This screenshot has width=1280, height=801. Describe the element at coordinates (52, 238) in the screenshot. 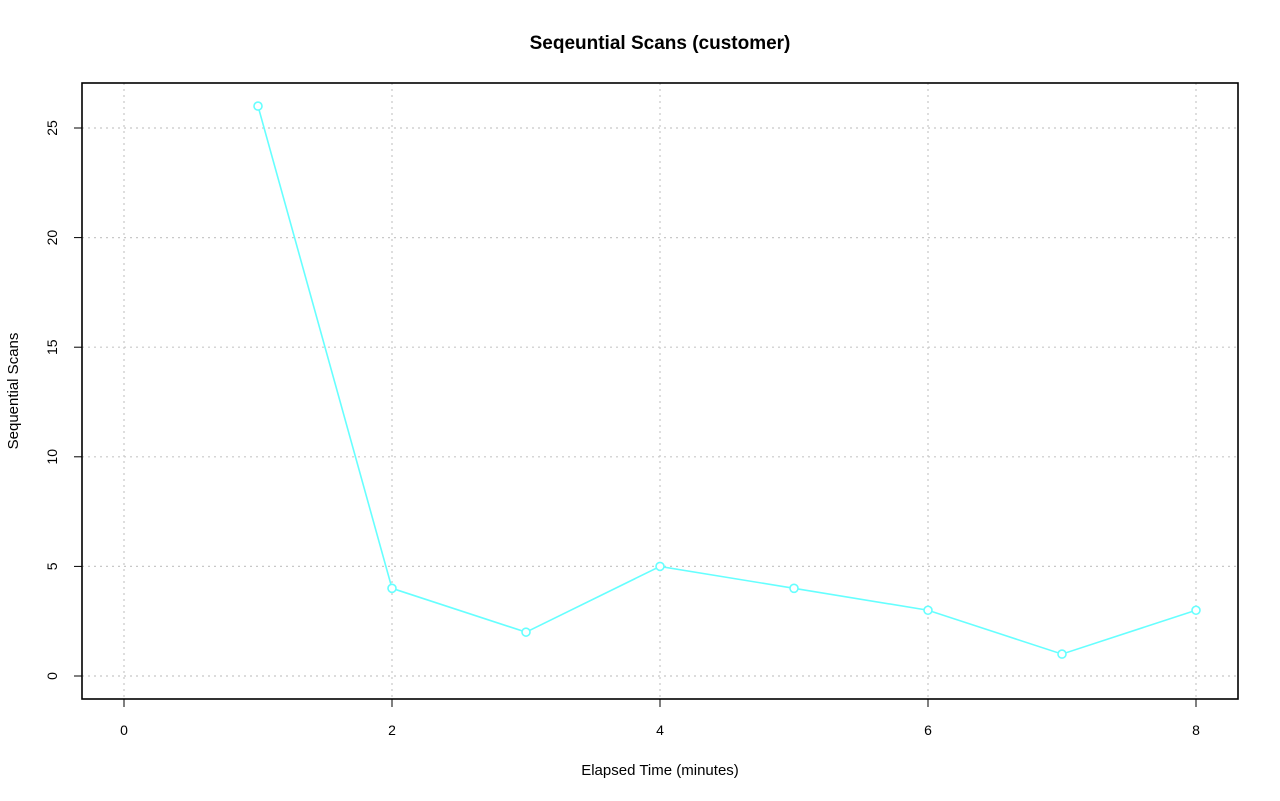

I see `y-tick-label: 20` at that location.